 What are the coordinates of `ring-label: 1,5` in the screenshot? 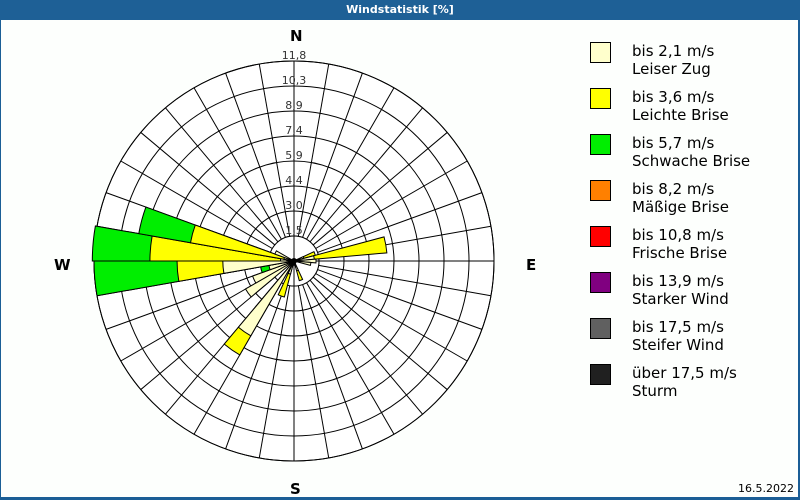 It's located at (294, 230).